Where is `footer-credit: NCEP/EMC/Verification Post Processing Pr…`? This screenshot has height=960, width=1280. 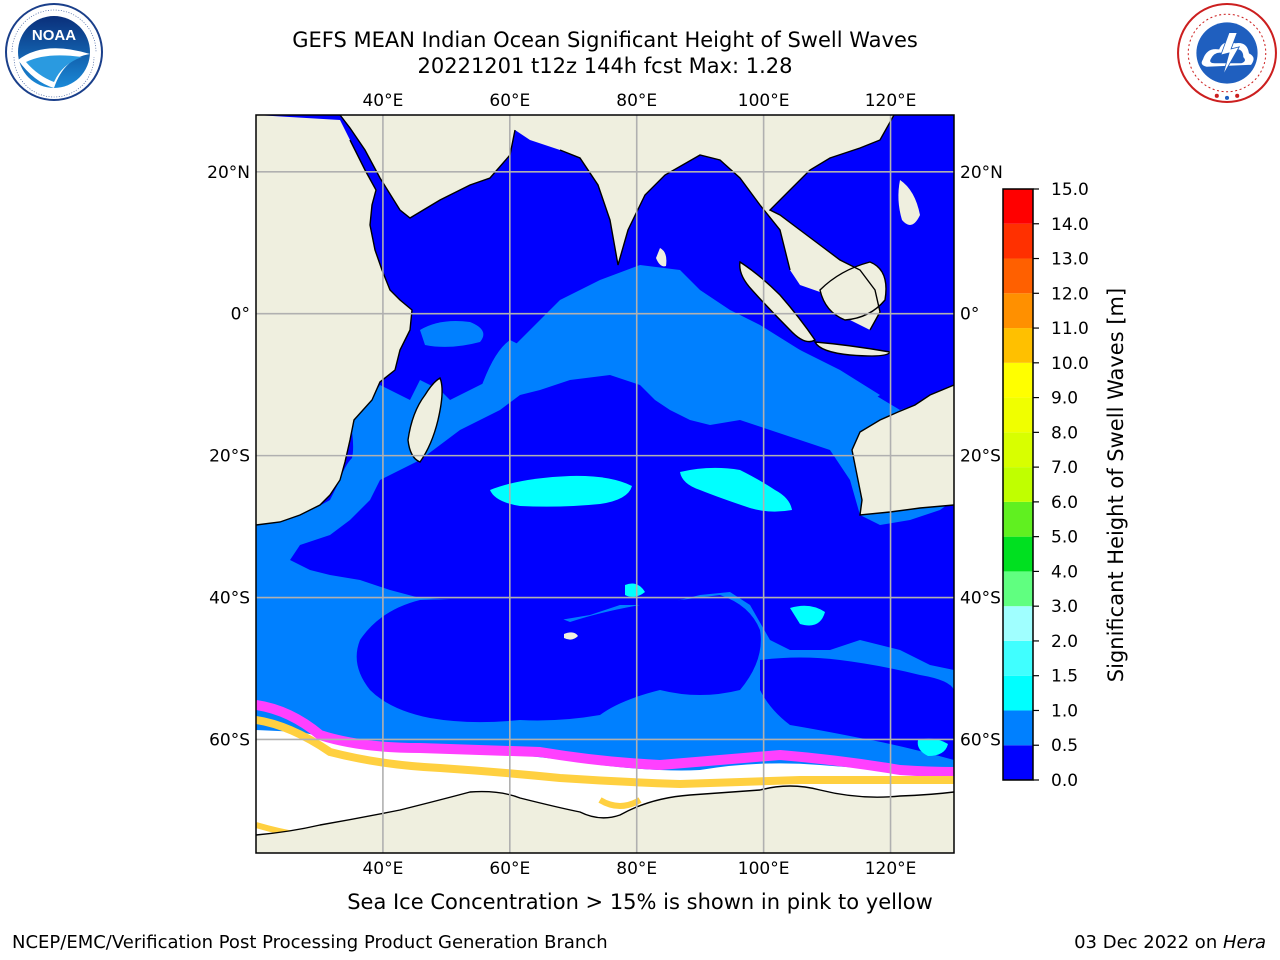 footer-credit: NCEP/EMC/Verification Post Processing Pr… is located at coordinates (310, 942).